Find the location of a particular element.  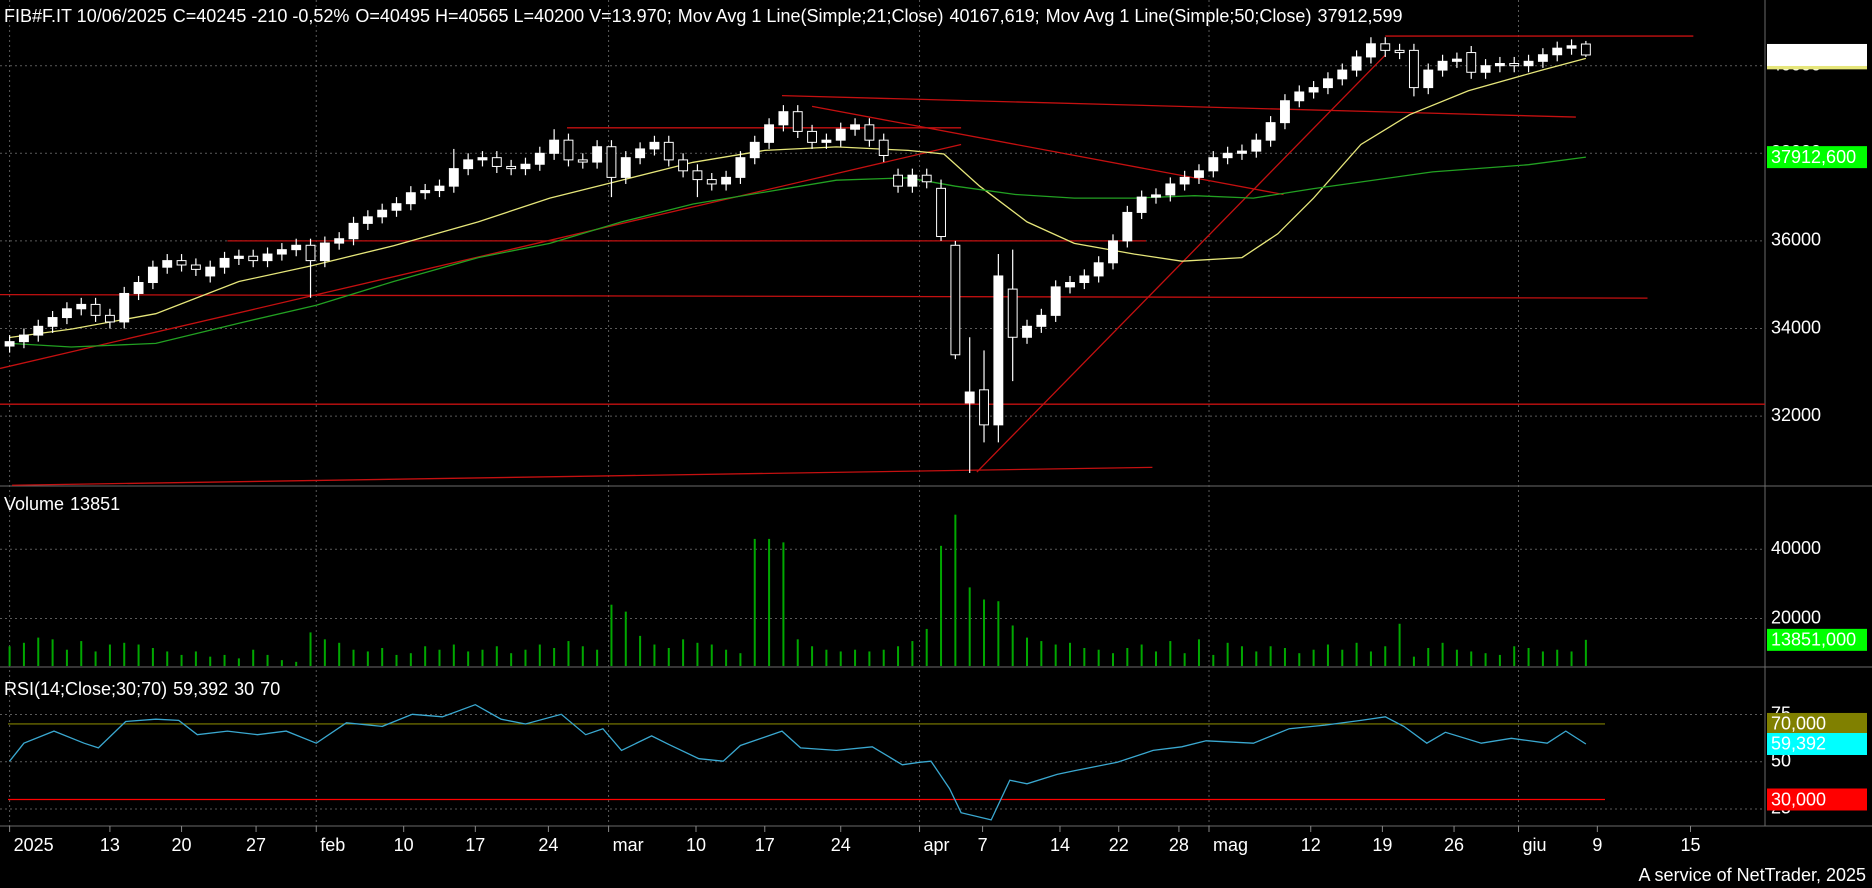

title-part: ; is located at coordinates (669, 16).